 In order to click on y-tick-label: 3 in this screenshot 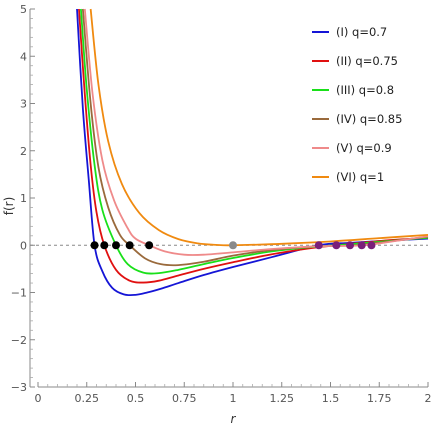, I will do `click(23, 104)`.